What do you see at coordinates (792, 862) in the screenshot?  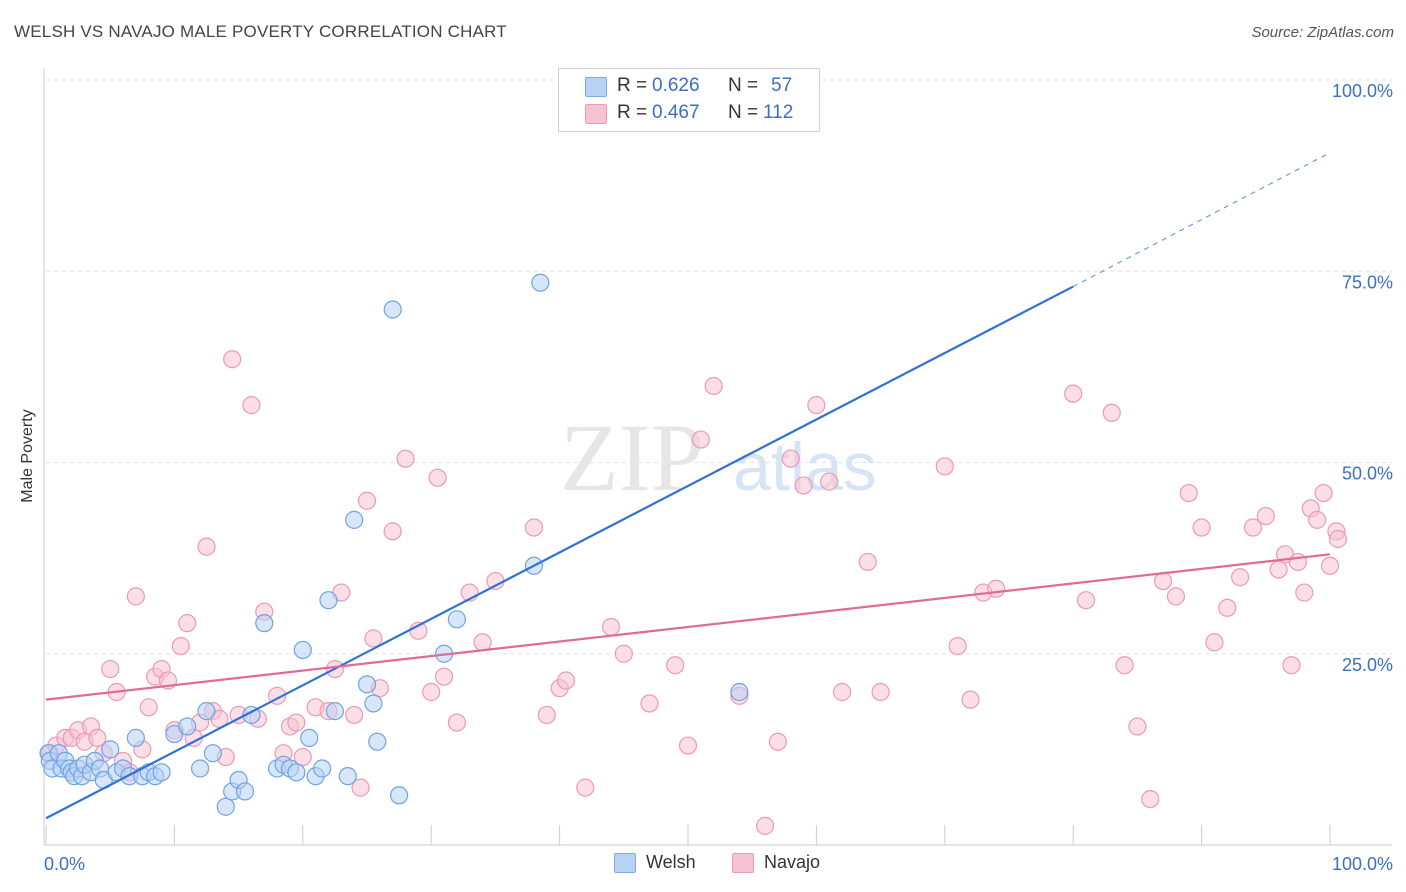 I see `navajo-legend-label: Navajo` at bounding box center [792, 862].